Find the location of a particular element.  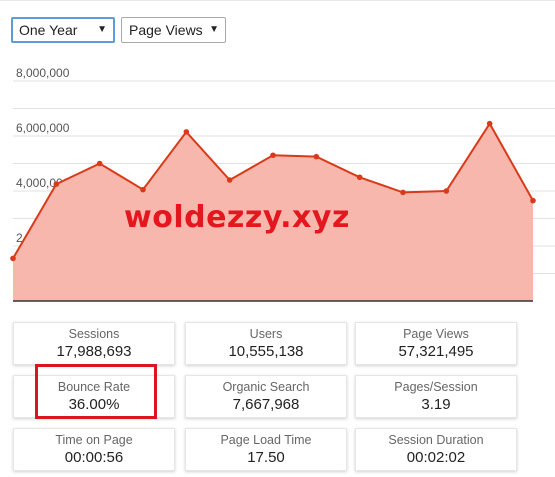

stat-card-pages-session: Pages/Session 3.19 is located at coordinates (436, 396).